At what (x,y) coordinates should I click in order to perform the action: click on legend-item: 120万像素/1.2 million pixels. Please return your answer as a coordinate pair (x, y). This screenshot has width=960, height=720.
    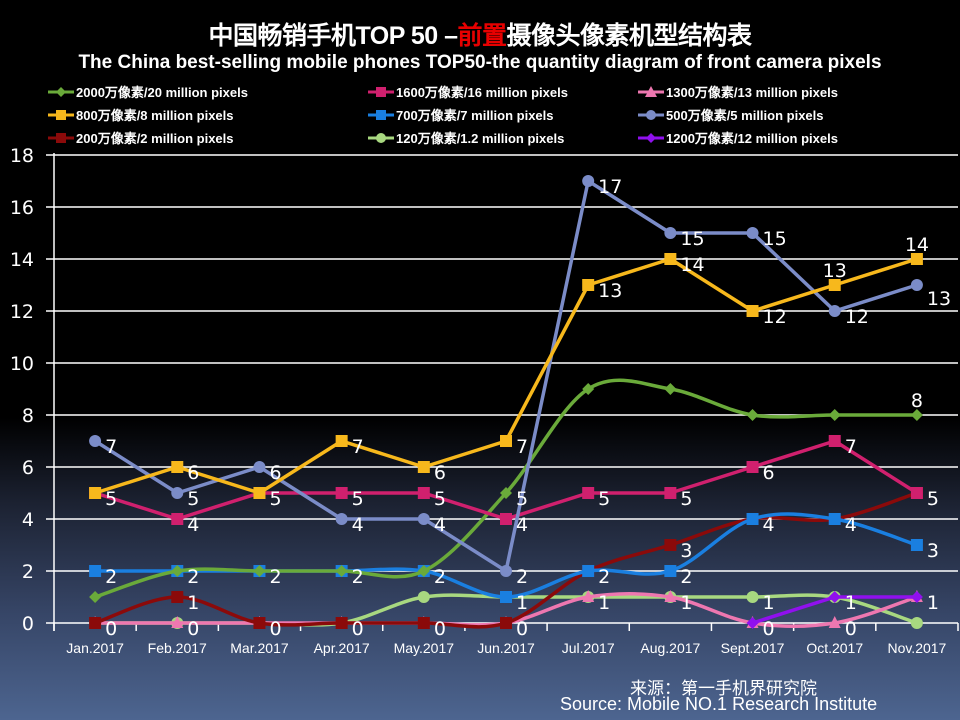
    Looking at the image, I should click on (466, 137).